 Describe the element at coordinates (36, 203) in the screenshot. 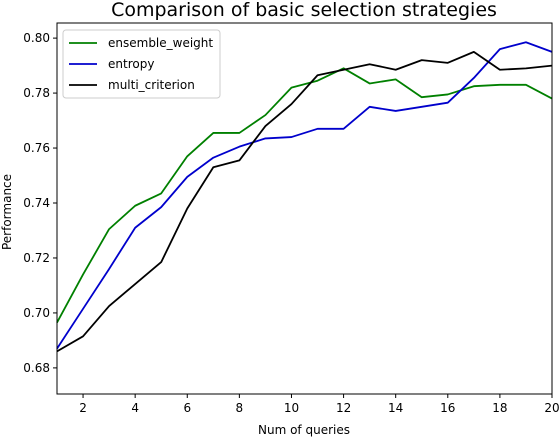

I see `y-tick-label: 0.74` at that location.